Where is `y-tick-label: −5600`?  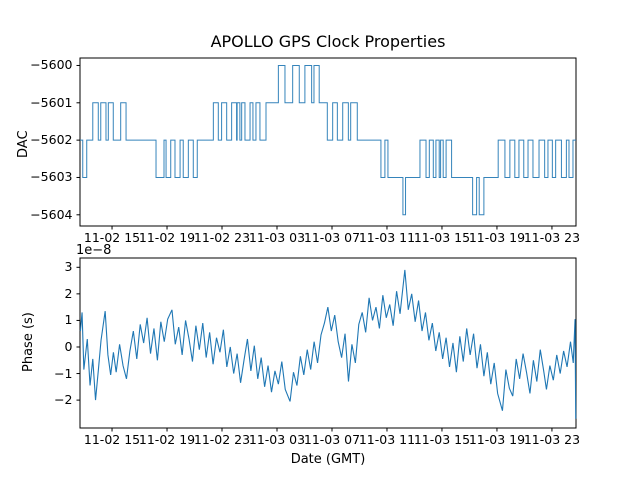
y-tick-label: −5600 is located at coordinates (51, 65).